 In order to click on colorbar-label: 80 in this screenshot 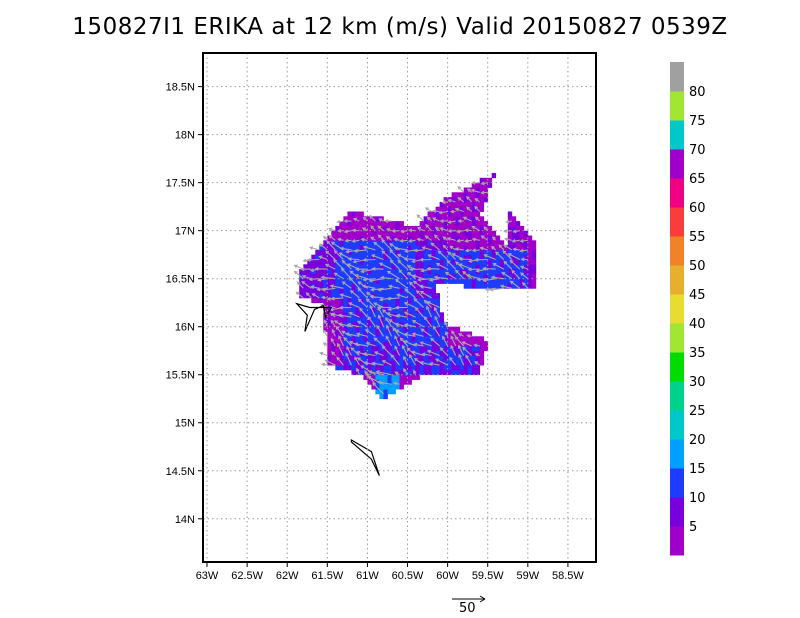, I will do `click(697, 92)`.